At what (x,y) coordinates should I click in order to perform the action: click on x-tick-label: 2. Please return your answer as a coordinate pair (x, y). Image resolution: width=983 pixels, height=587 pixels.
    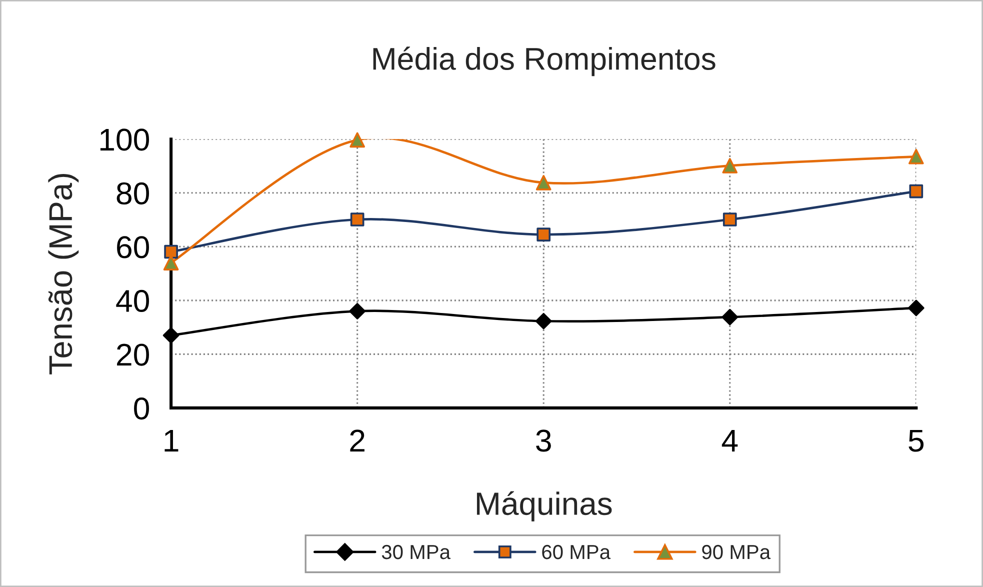
    Looking at the image, I should click on (357, 441).